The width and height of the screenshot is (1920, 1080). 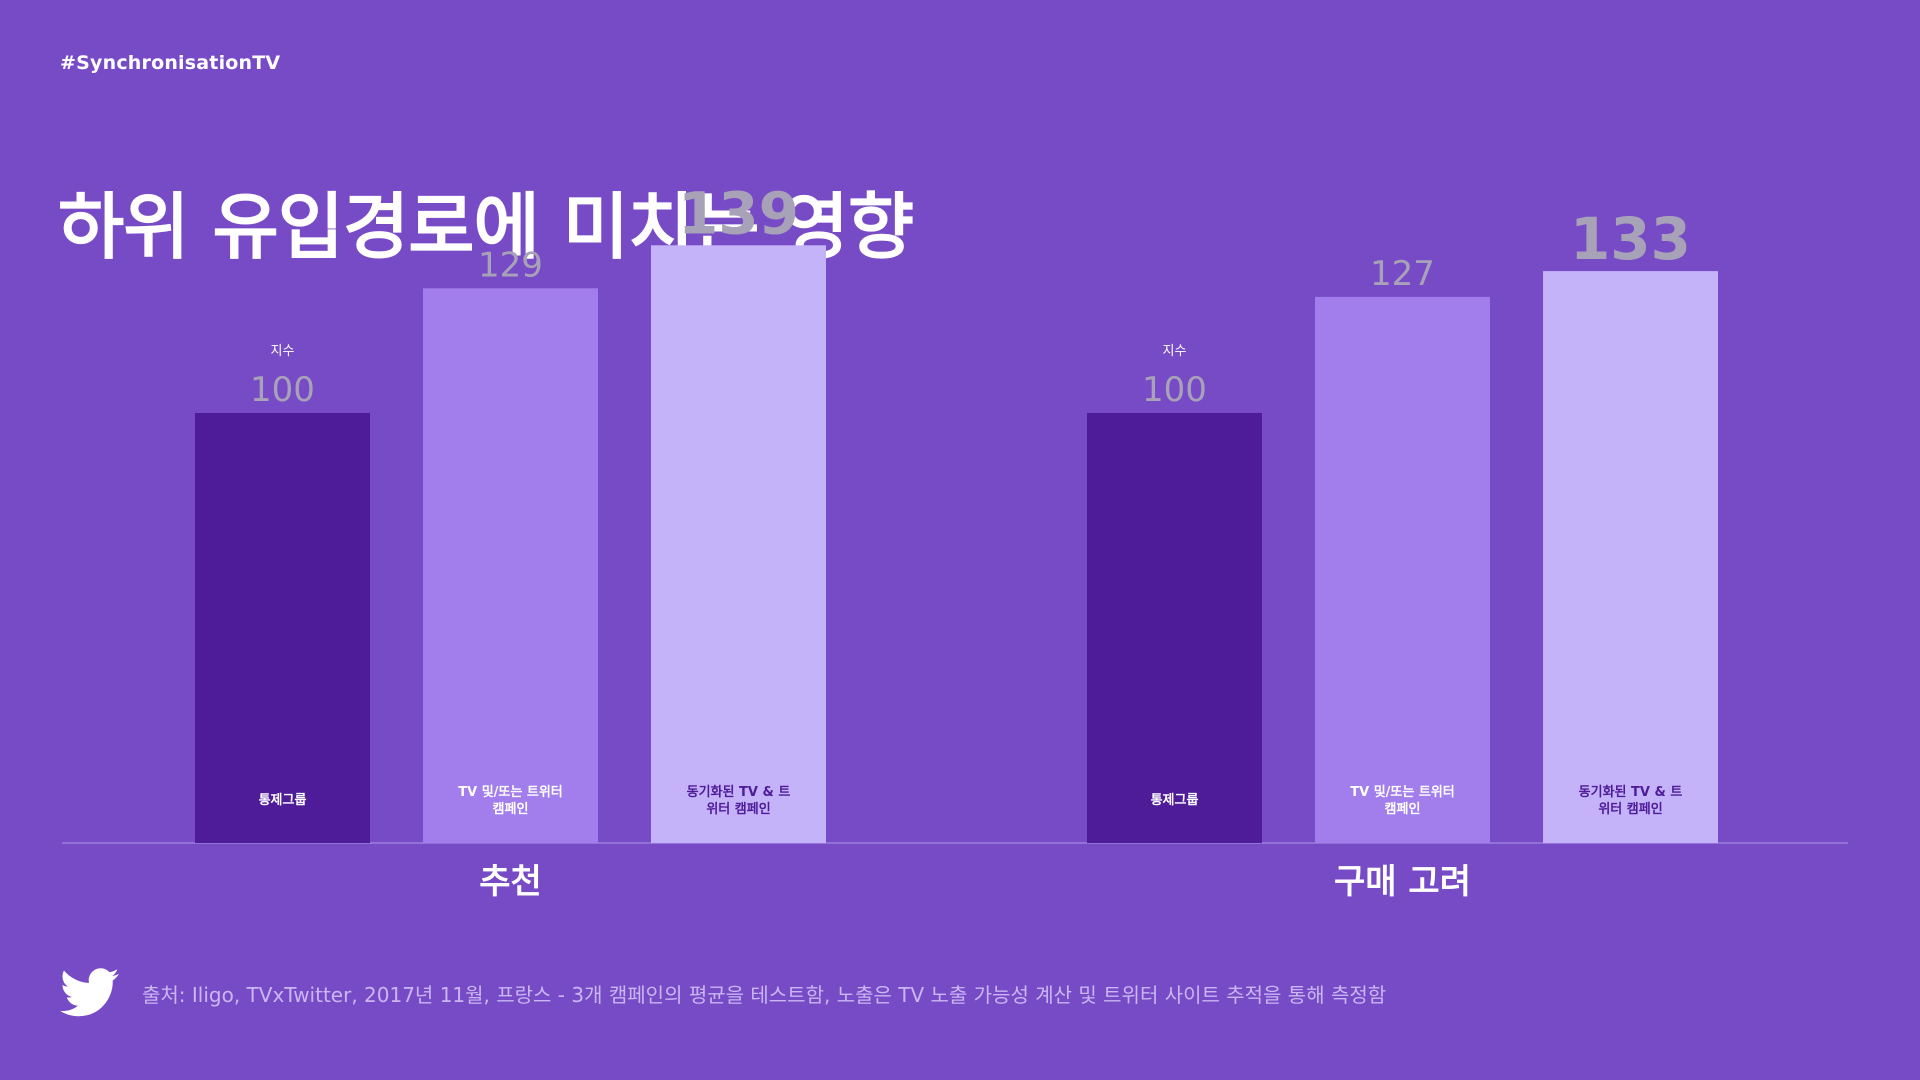 What do you see at coordinates (1630, 239) in the screenshot?
I see `value-label: 133` at bounding box center [1630, 239].